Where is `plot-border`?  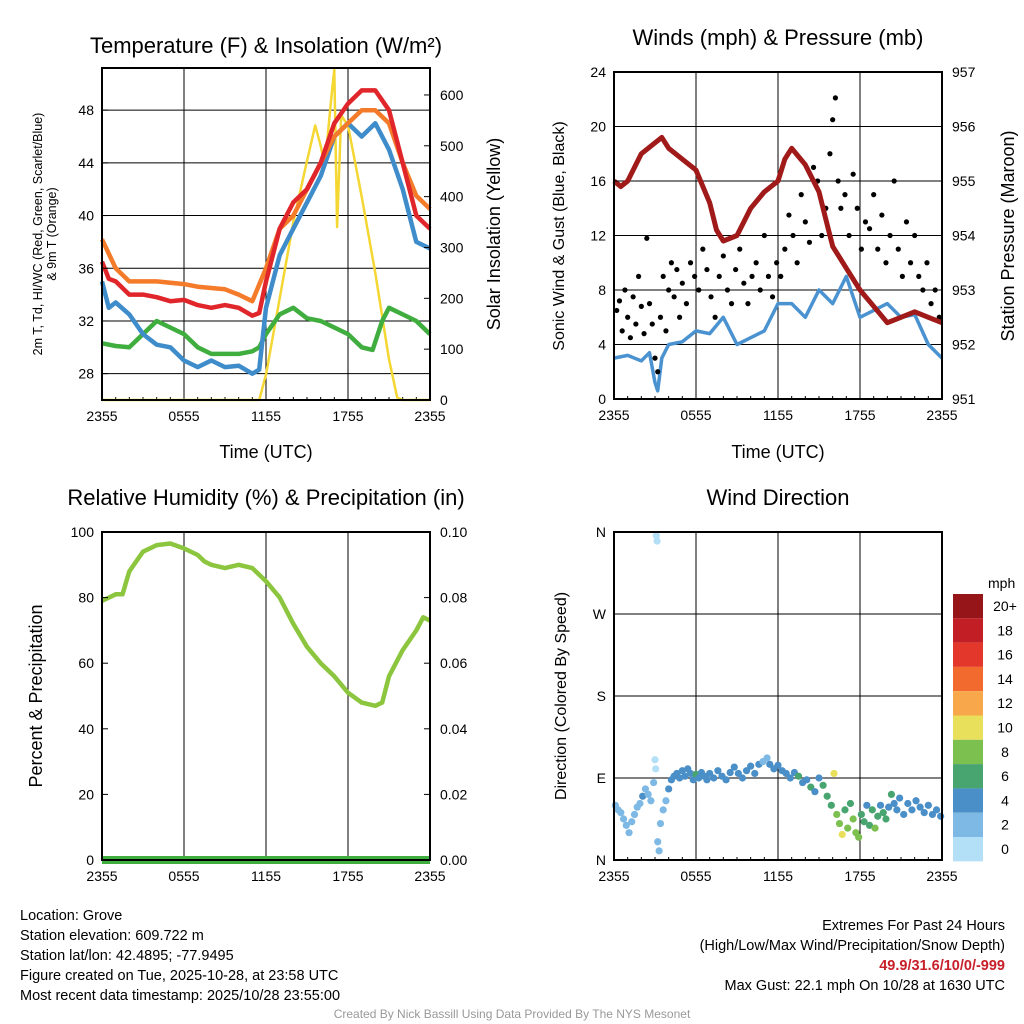 plot-border is located at coordinates (266, 234).